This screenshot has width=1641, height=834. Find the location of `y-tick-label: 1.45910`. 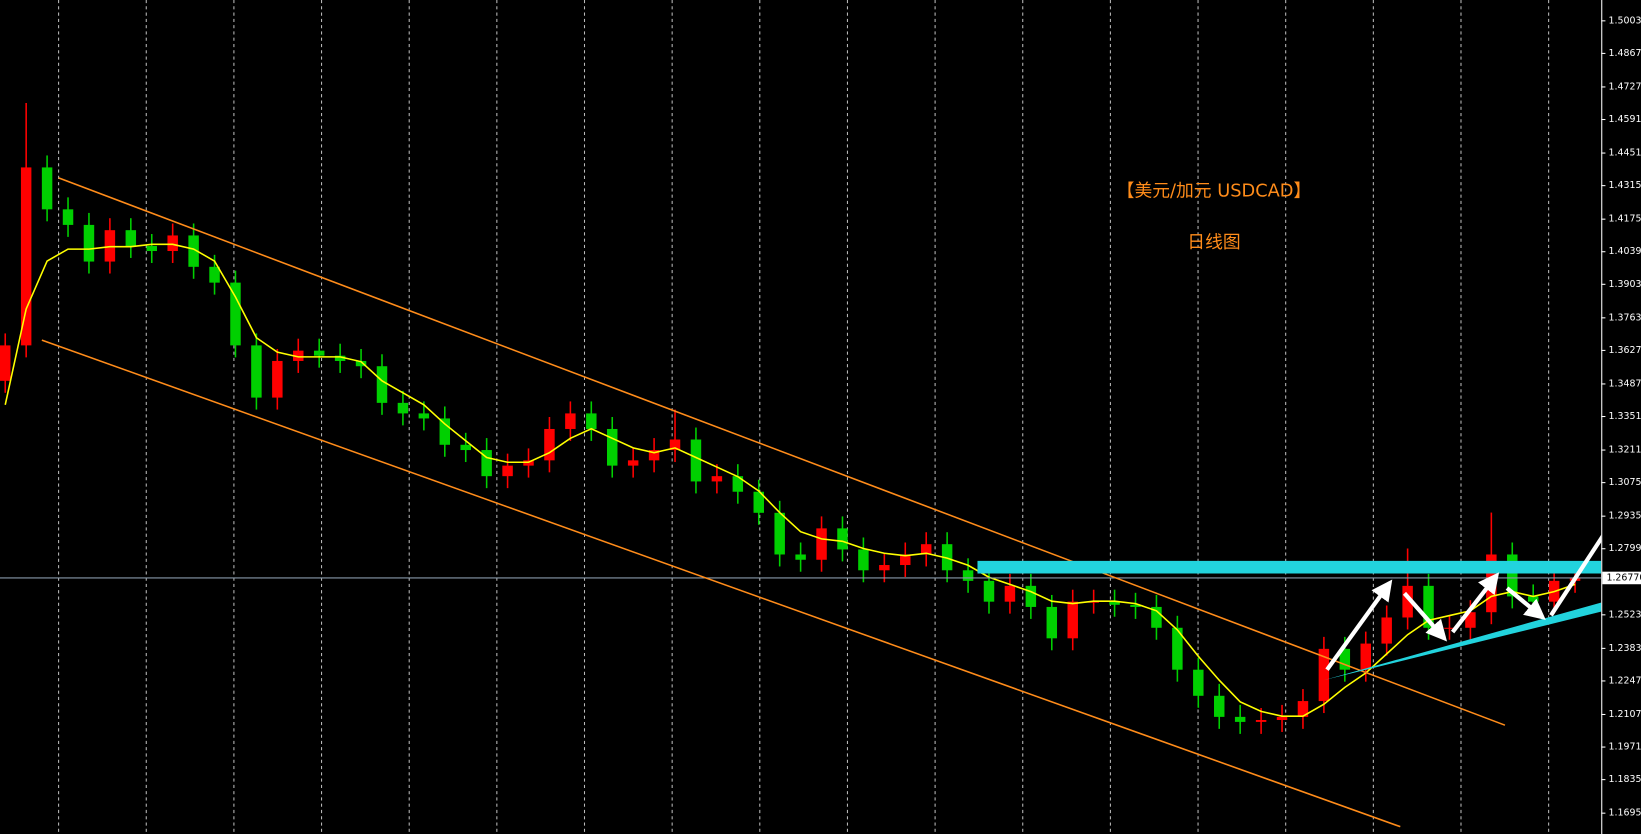

y-tick-label: 1.45910 is located at coordinates (1625, 119).